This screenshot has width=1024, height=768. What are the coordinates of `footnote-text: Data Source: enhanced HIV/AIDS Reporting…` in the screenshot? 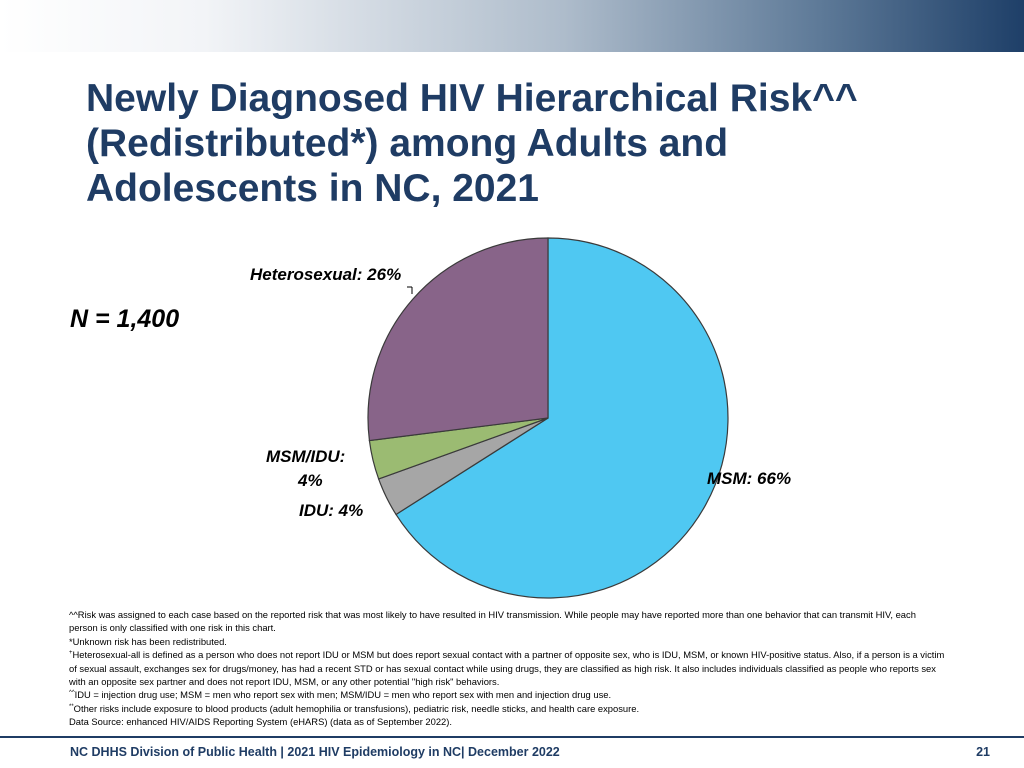 It's located at (261, 722).